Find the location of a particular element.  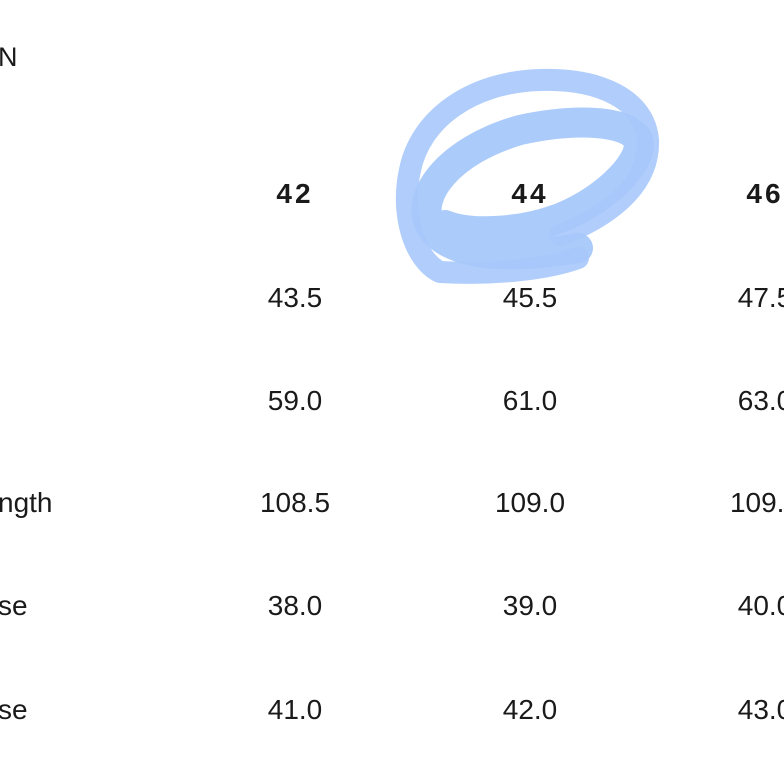

table-cell: 45.5 is located at coordinates (530, 297).